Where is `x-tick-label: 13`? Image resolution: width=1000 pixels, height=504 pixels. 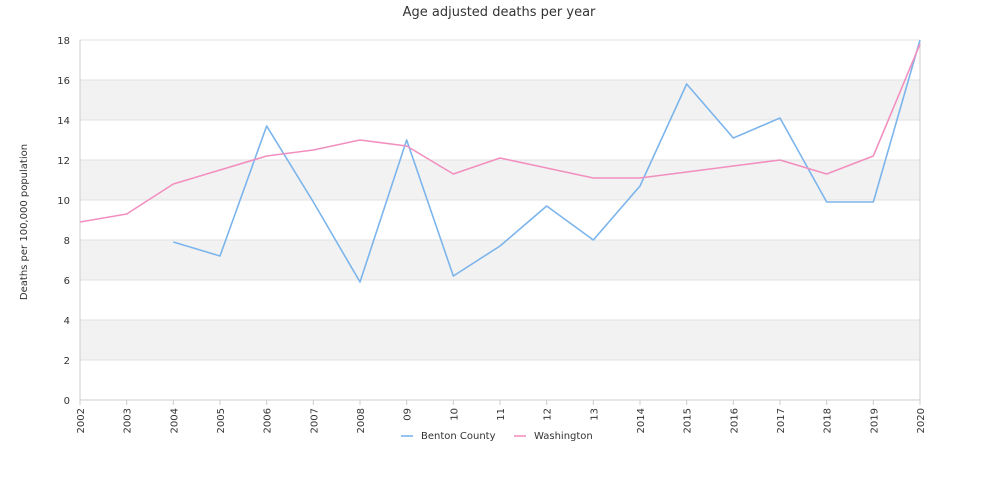
x-tick-label: 13 is located at coordinates (594, 414).